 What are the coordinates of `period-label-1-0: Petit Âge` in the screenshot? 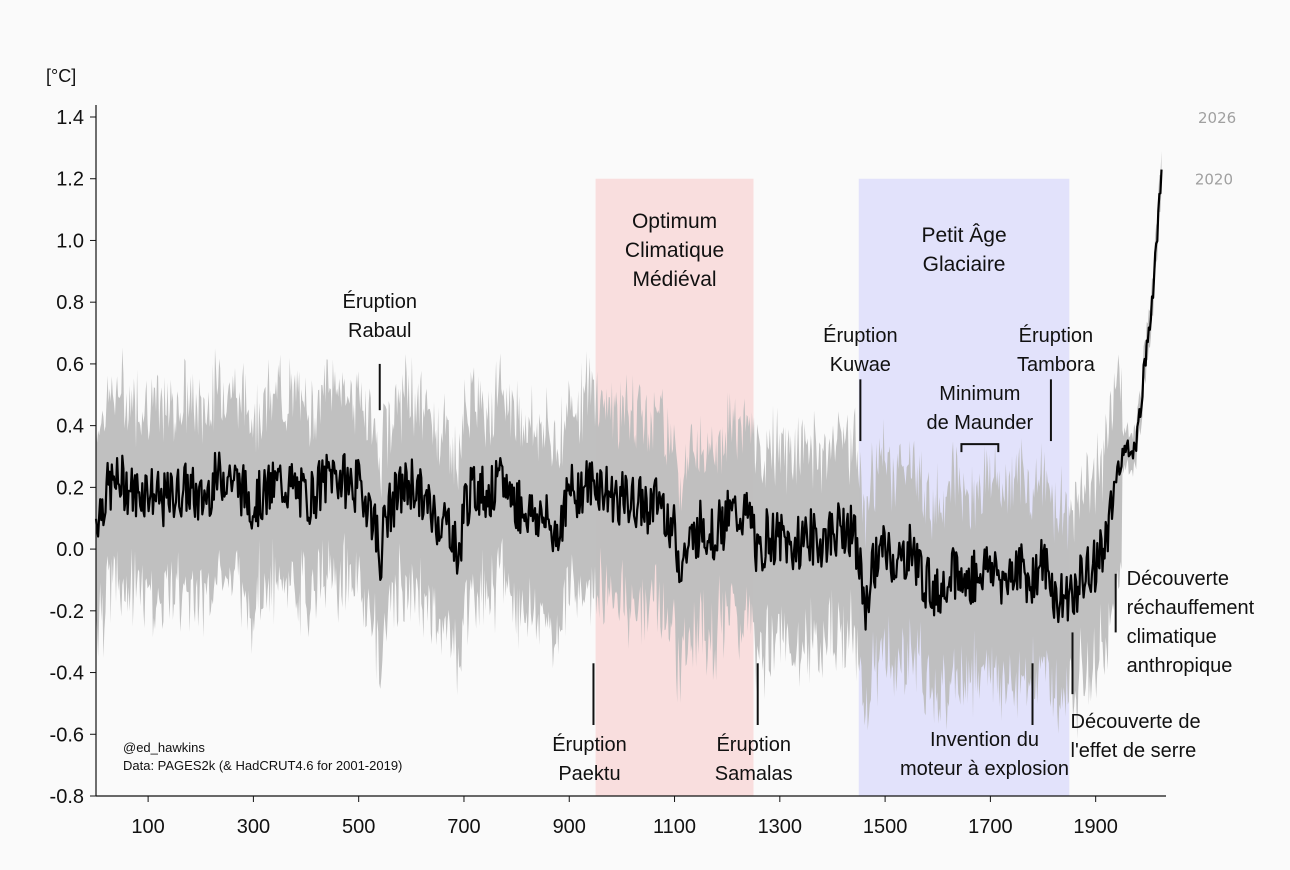 It's located at (963, 235).